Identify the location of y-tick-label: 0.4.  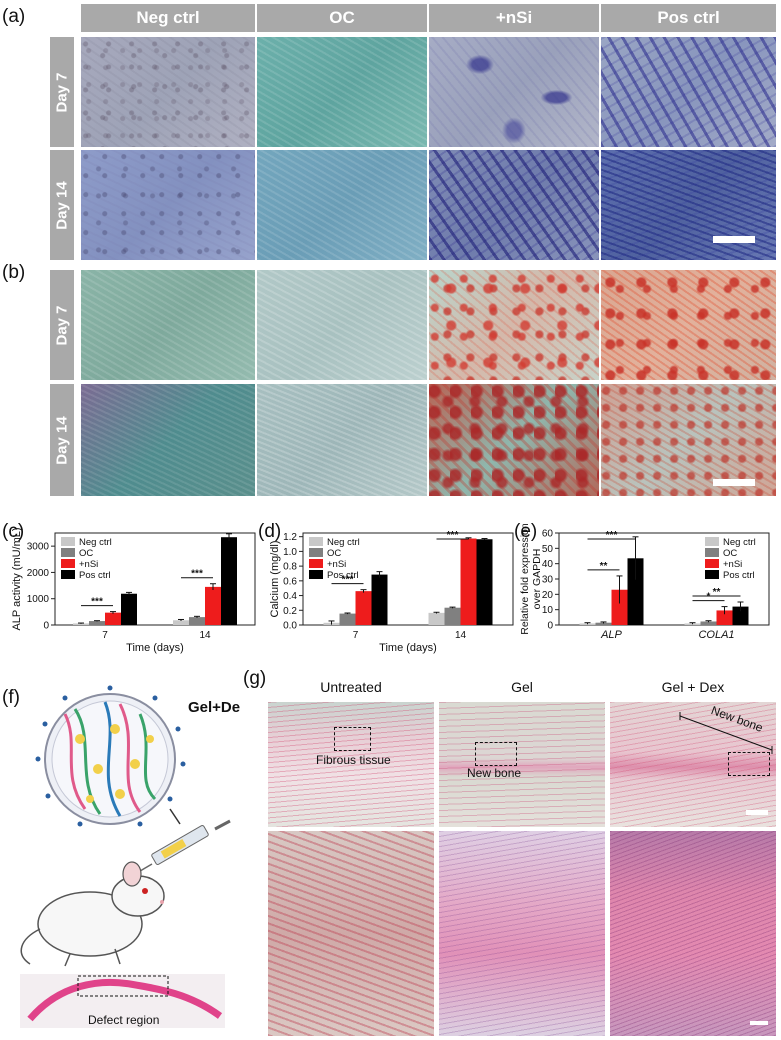
(290, 596).